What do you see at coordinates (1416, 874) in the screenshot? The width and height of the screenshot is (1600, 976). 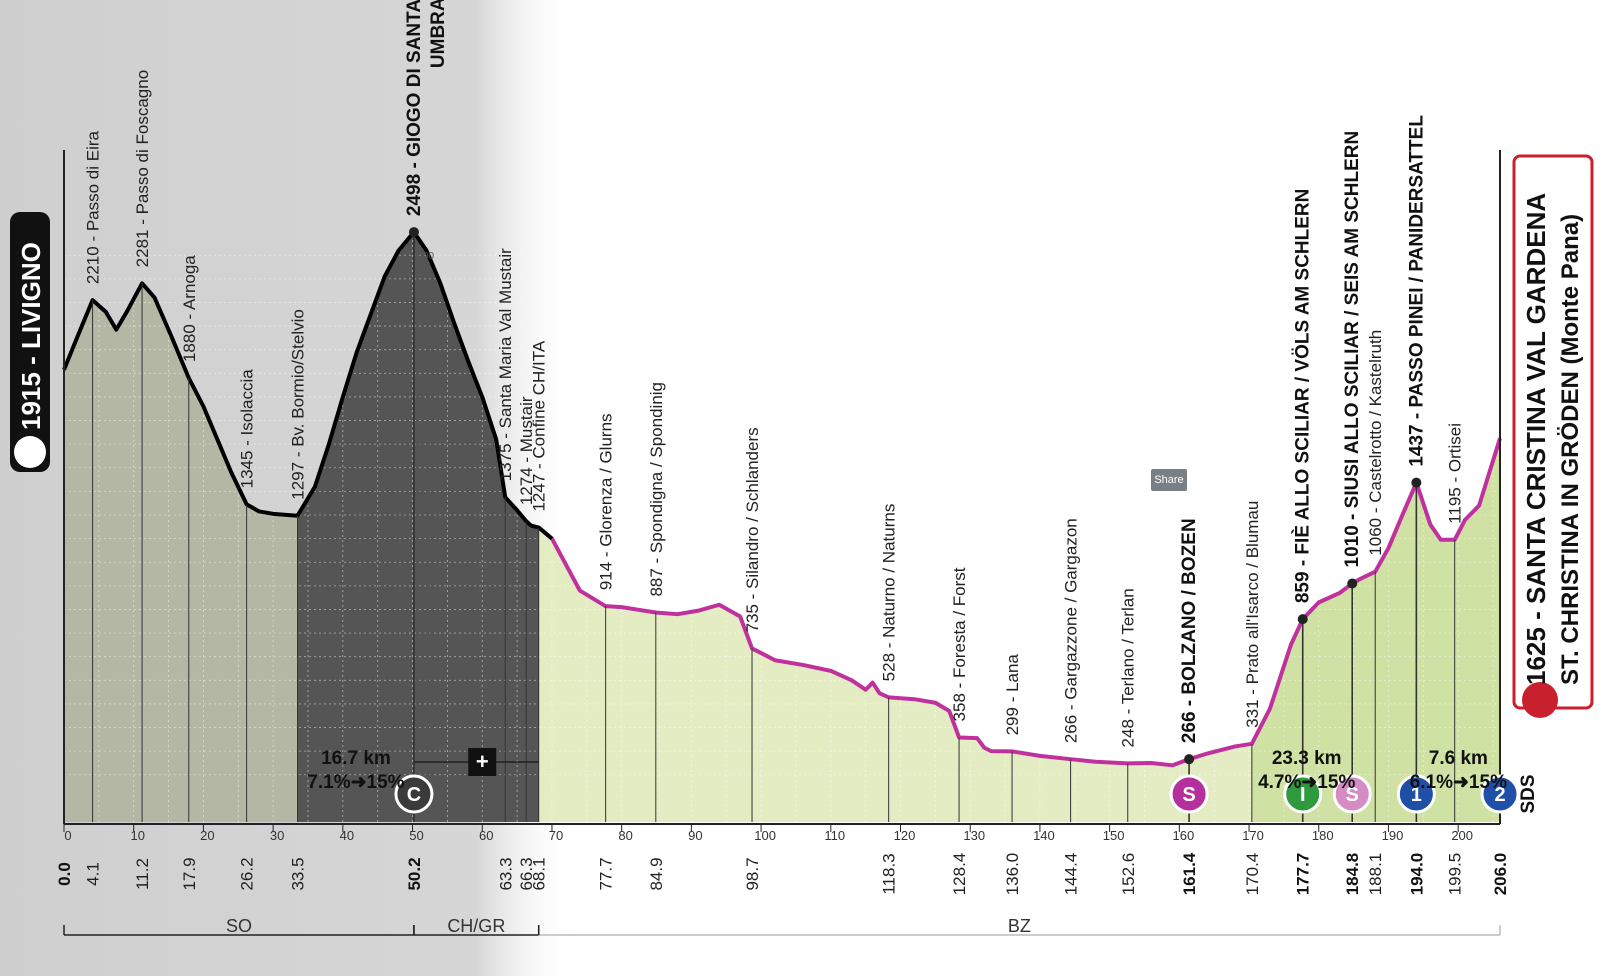 I see `km-label: 194.0` at bounding box center [1416, 874].